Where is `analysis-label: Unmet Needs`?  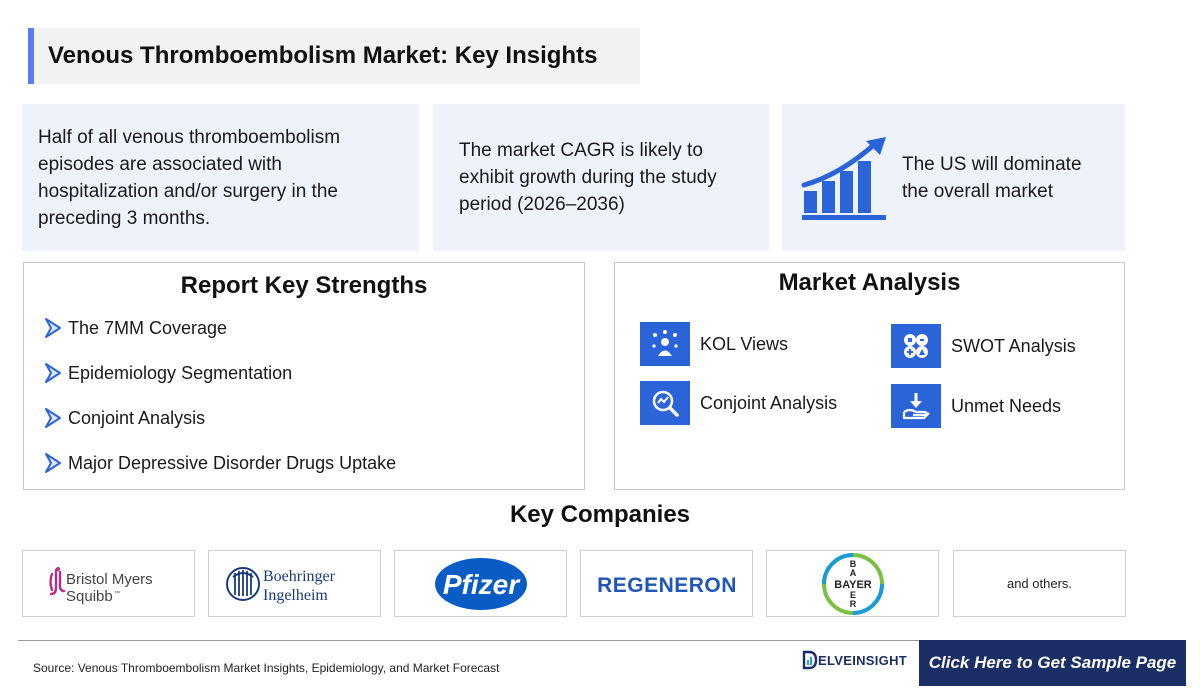 analysis-label: Unmet Needs is located at coordinates (1006, 405).